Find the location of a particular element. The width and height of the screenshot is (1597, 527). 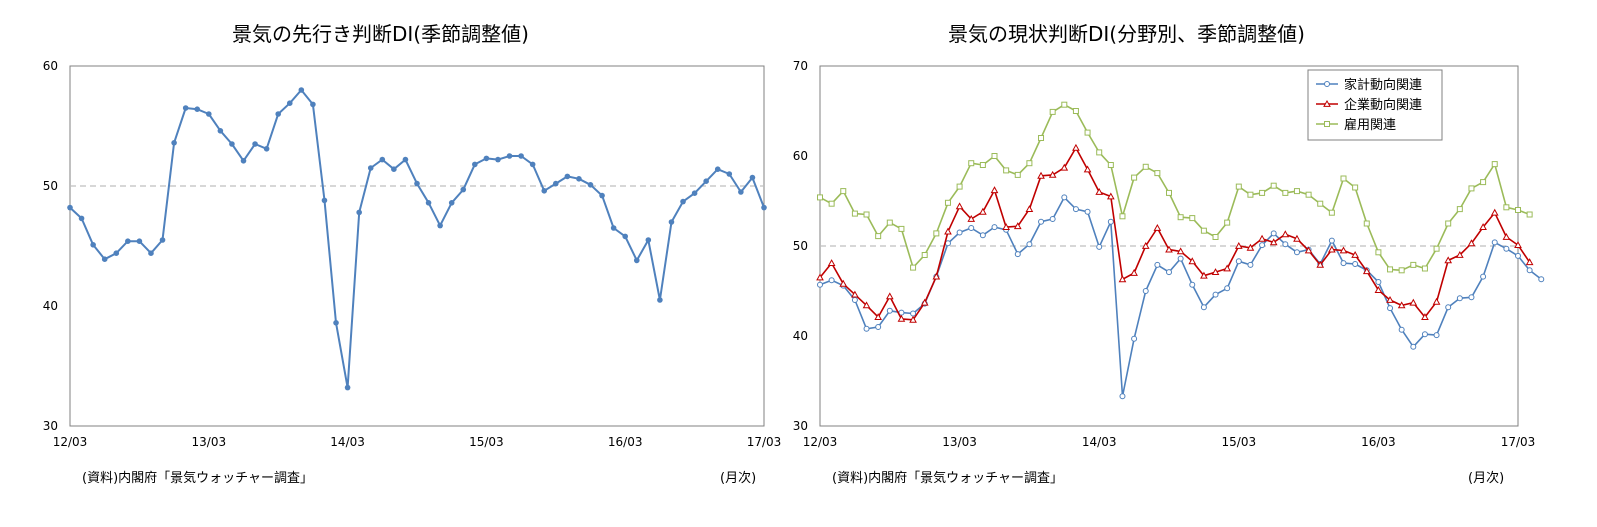

legend-label: 雇用関連 is located at coordinates (1370, 125).